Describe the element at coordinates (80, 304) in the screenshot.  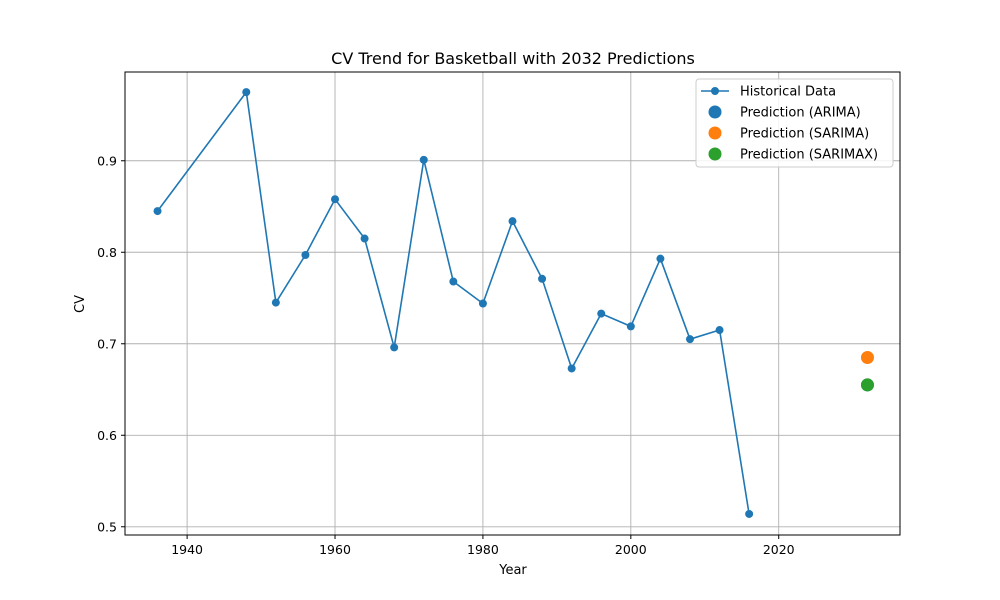
I see `y-axis-title: CV` at that location.